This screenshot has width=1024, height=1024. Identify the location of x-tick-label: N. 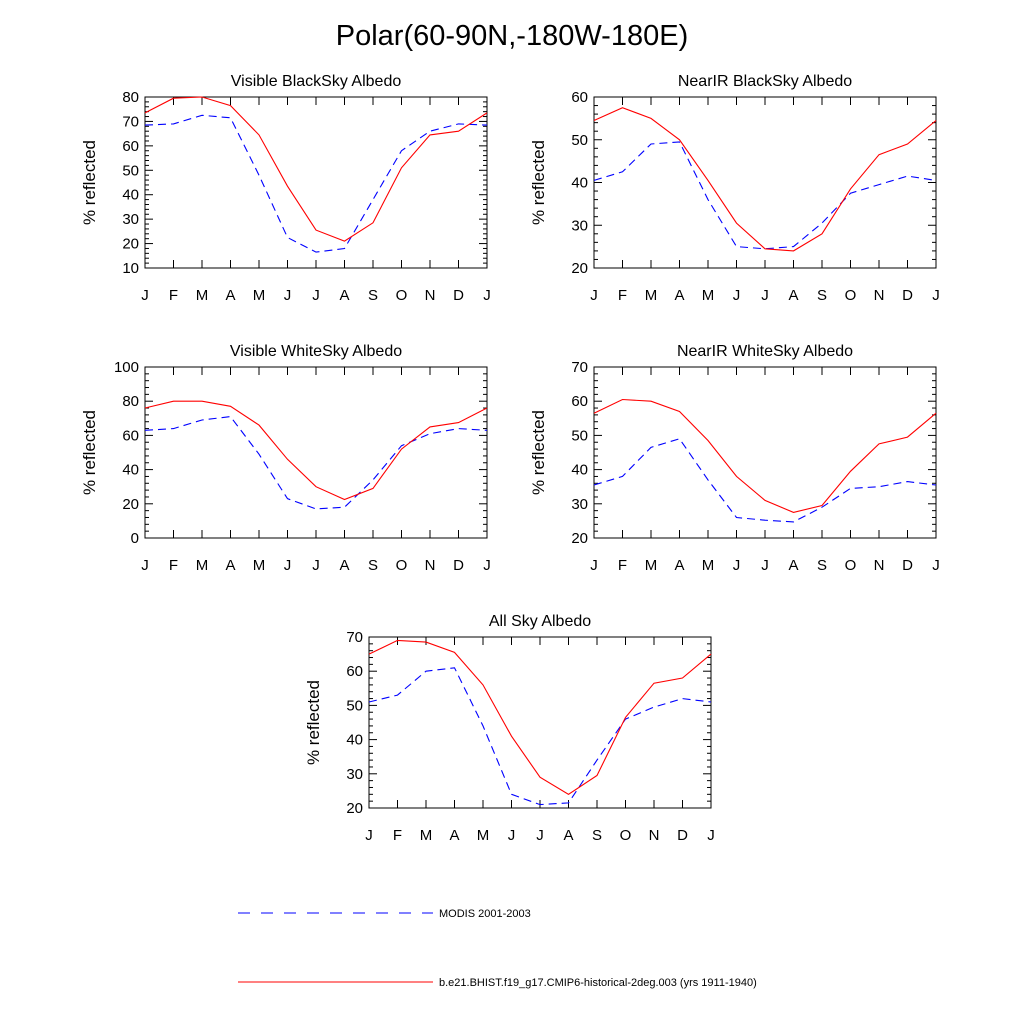
(654, 835).